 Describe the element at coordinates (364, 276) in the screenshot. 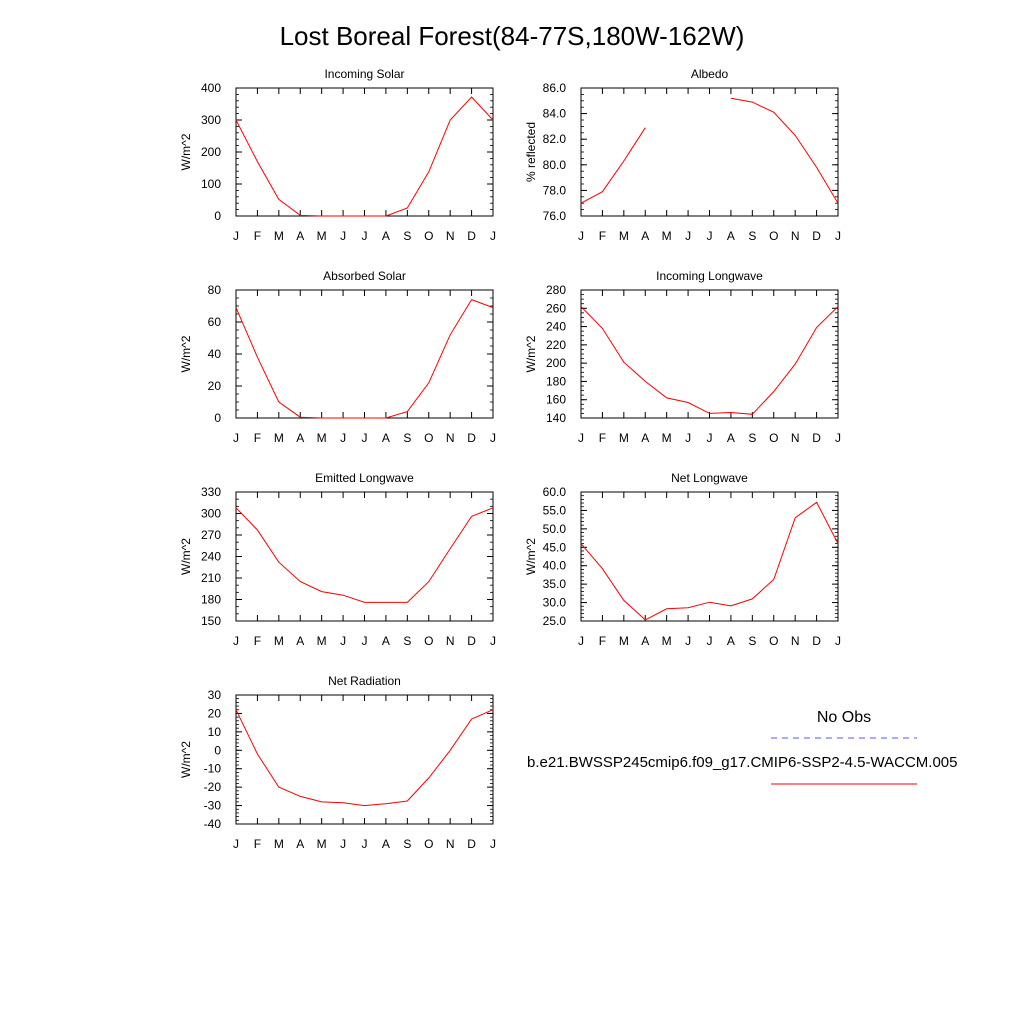

I see `panel-title: Absorbed Solar` at that location.